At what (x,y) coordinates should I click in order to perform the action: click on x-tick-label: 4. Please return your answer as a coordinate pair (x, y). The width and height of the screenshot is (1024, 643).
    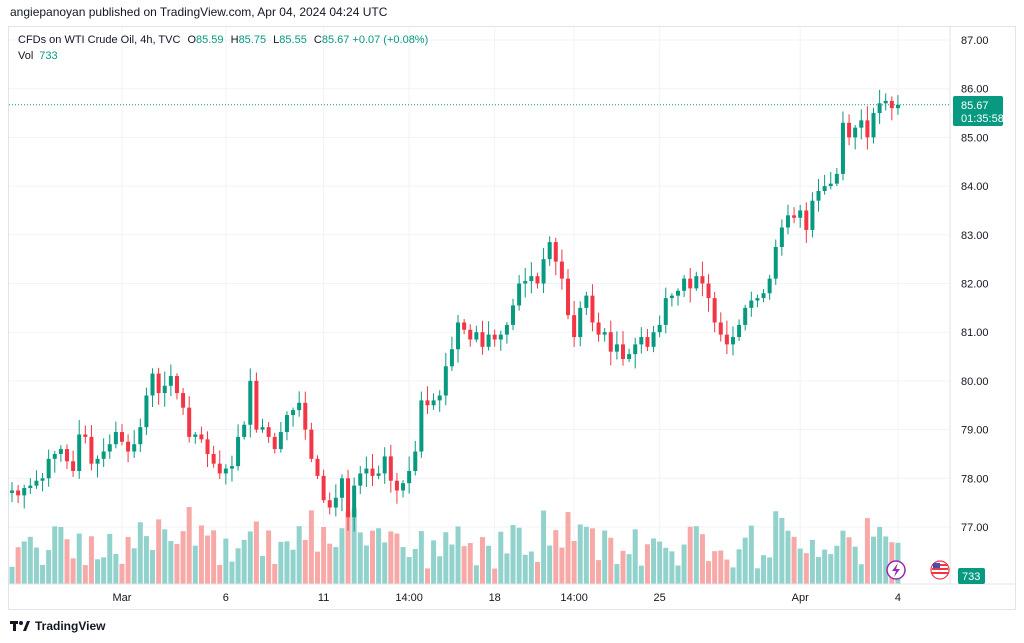
    Looking at the image, I should click on (898, 598).